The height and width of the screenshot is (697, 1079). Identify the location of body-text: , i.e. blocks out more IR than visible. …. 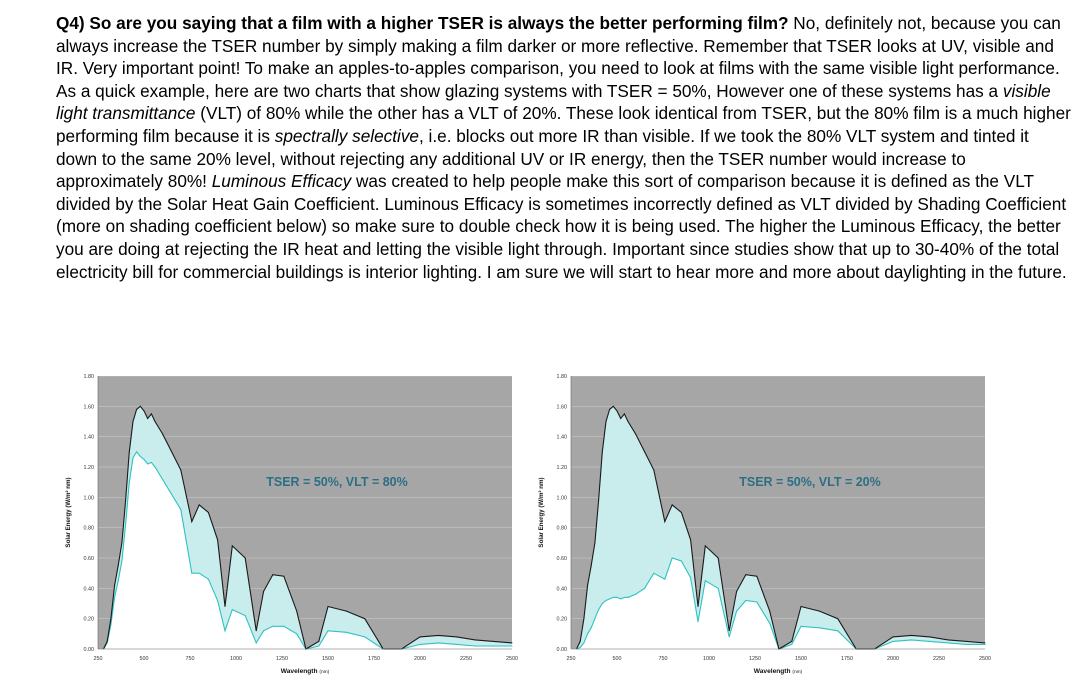
(542, 158).